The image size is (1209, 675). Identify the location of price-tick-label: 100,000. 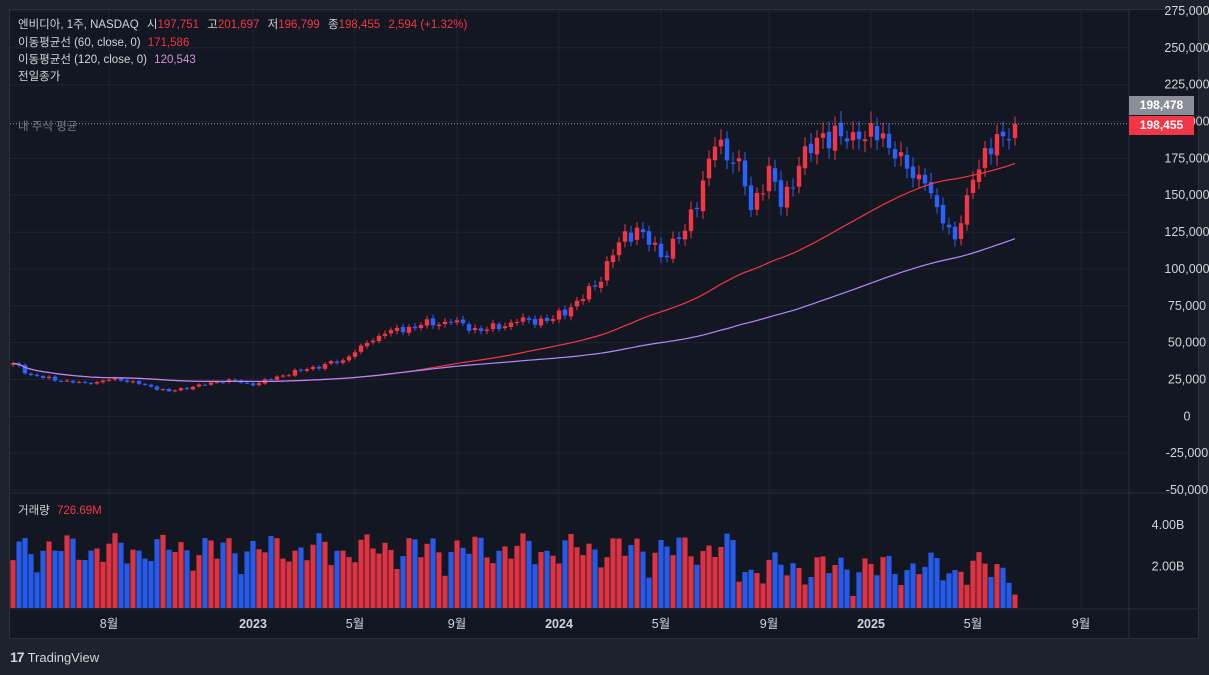
(1186, 269).